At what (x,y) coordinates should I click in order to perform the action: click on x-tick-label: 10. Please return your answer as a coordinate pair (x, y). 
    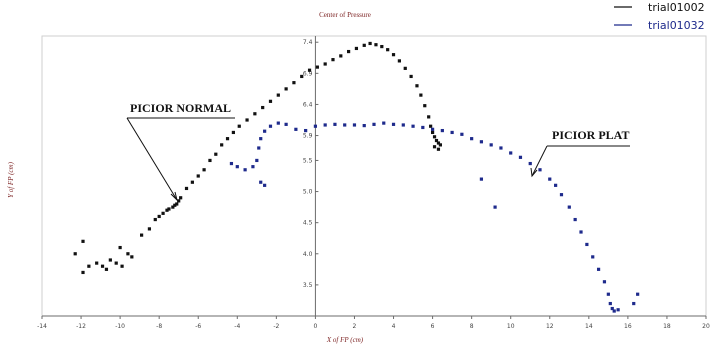
    Looking at the image, I should click on (511, 326).